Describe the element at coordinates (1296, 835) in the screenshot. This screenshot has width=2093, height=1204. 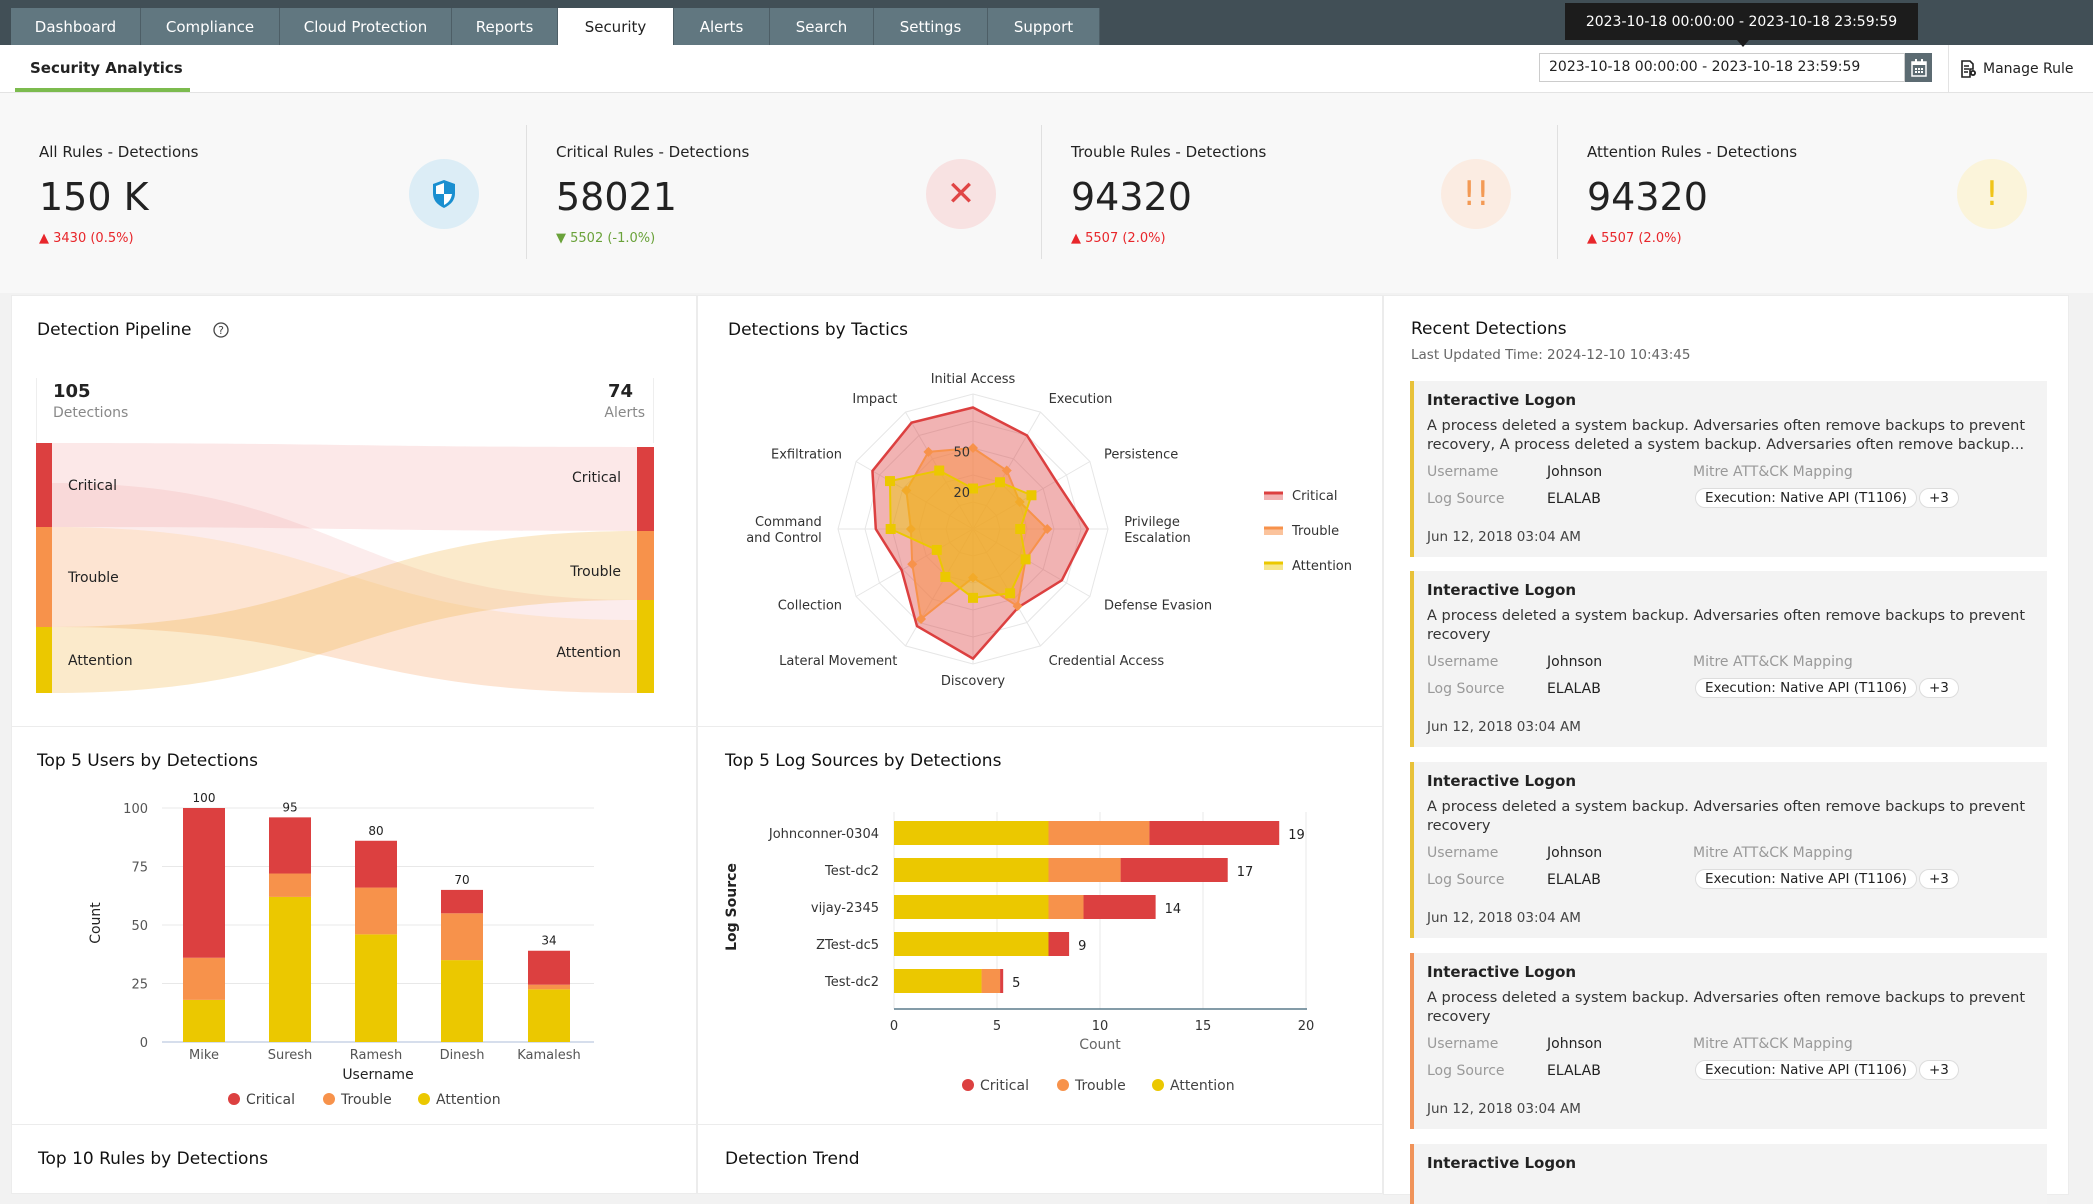
I see `bar-total-label: 19` at that location.